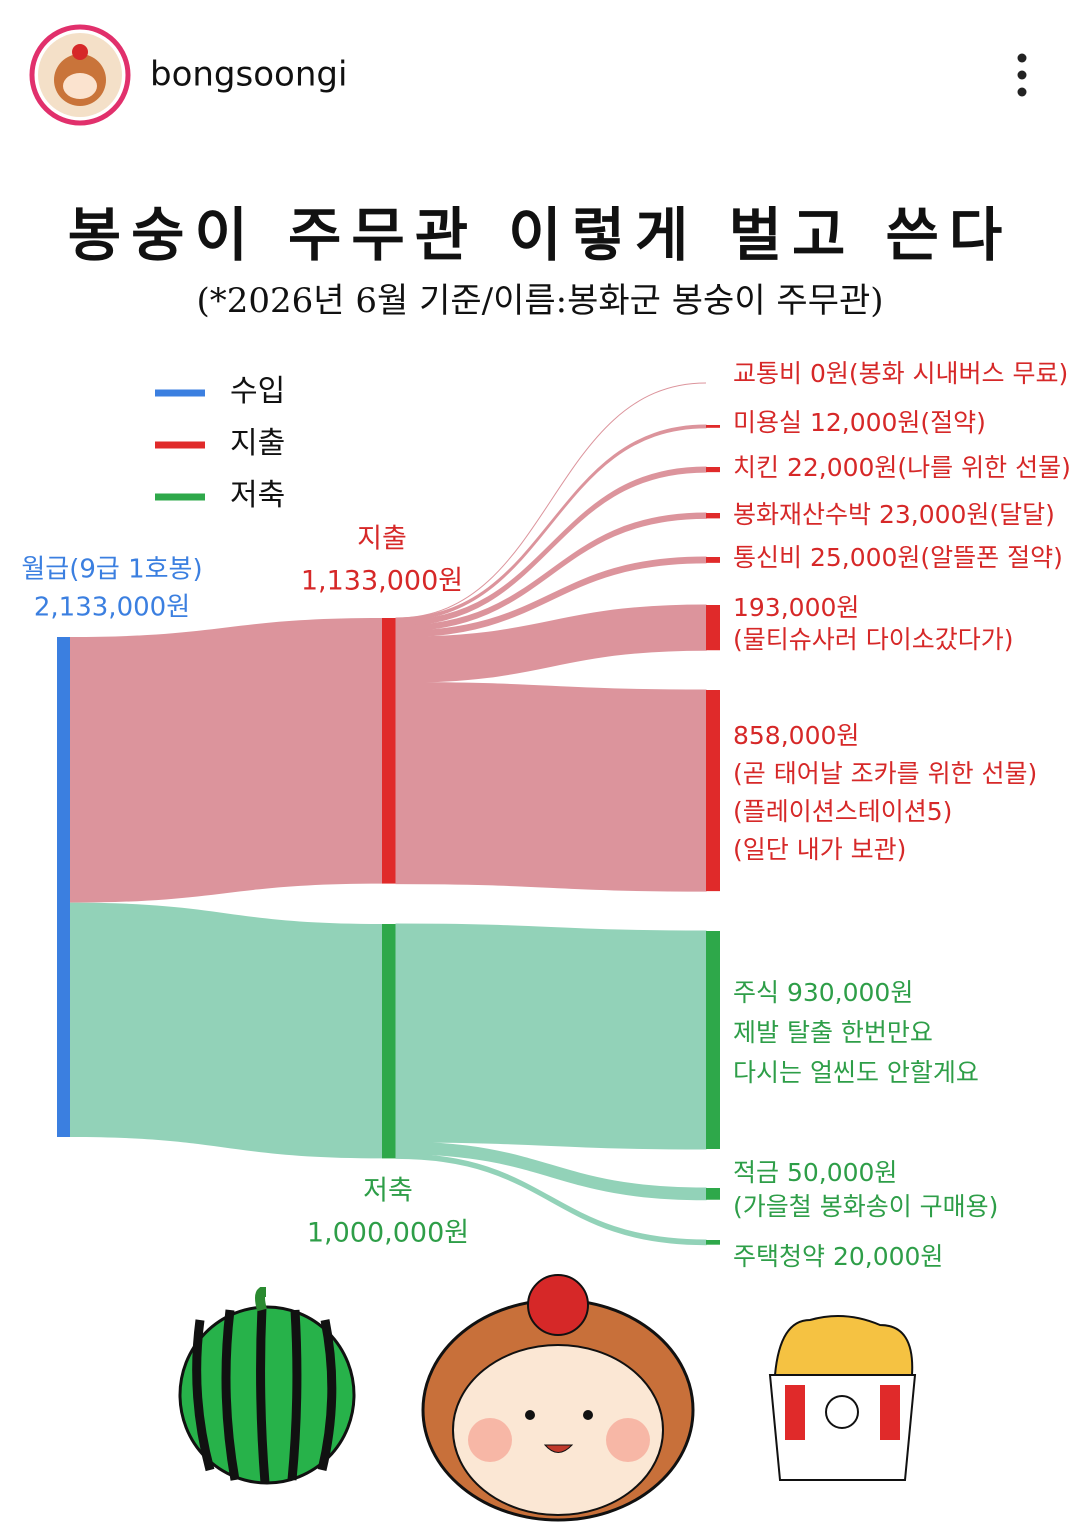 The width and height of the screenshot is (1080, 1523). What do you see at coordinates (540, 235) in the screenshot?
I see `chart-title: 봉숭이 주무관 이렇게 벌고 쓴다` at bounding box center [540, 235].